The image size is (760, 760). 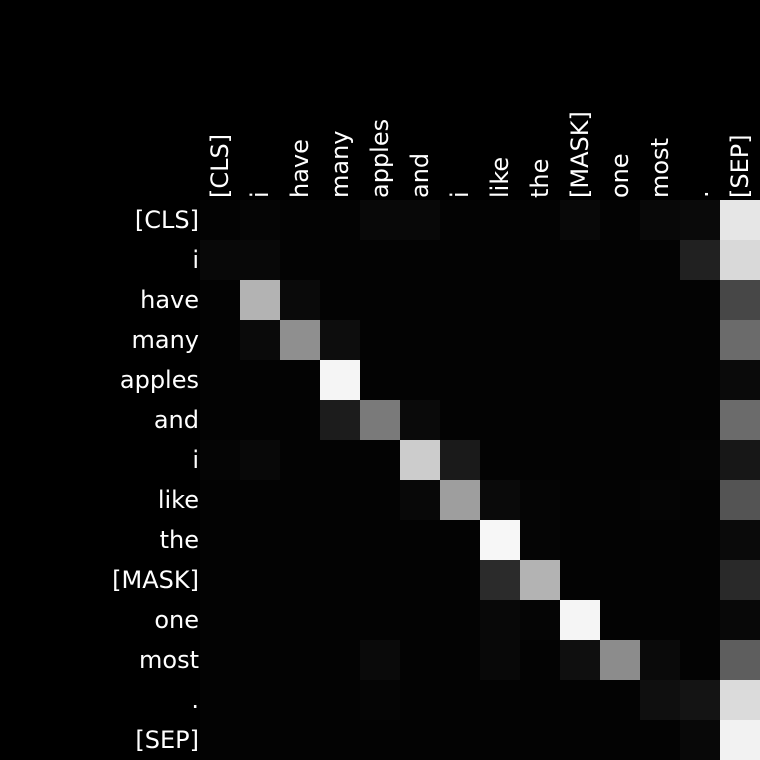 I want to click on heatmap-cell-r7-c9, so click(x=580, y=500).